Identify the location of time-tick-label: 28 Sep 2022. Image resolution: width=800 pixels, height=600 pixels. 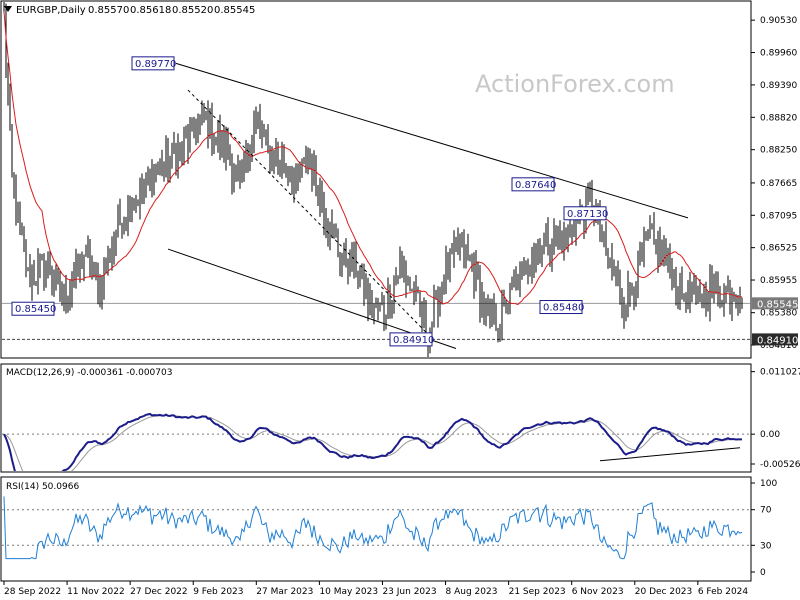
(32, 592).